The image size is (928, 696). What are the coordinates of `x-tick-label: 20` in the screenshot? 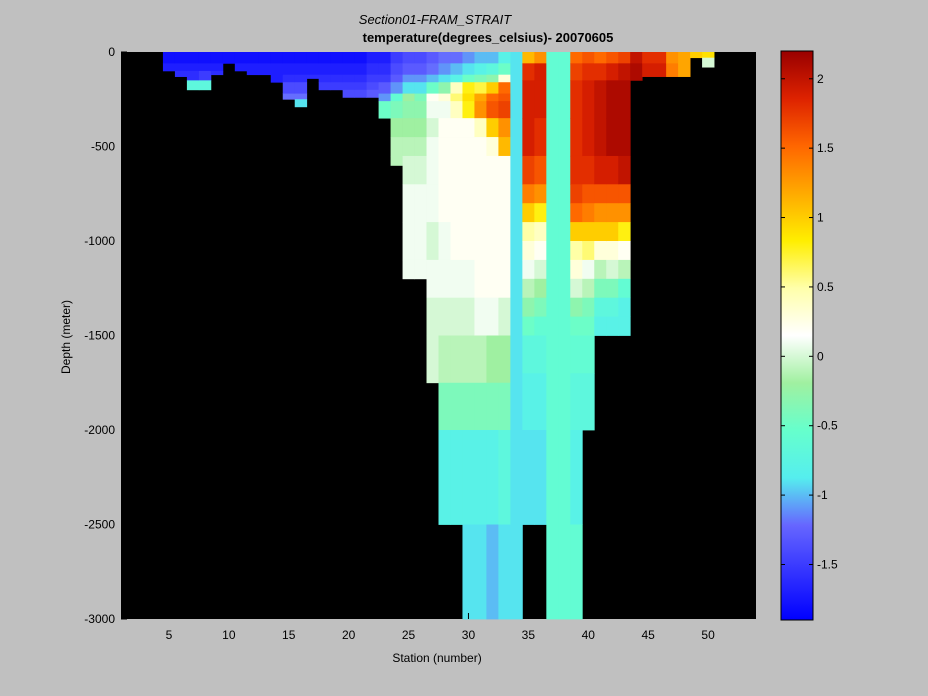 It's located at (349, 635).